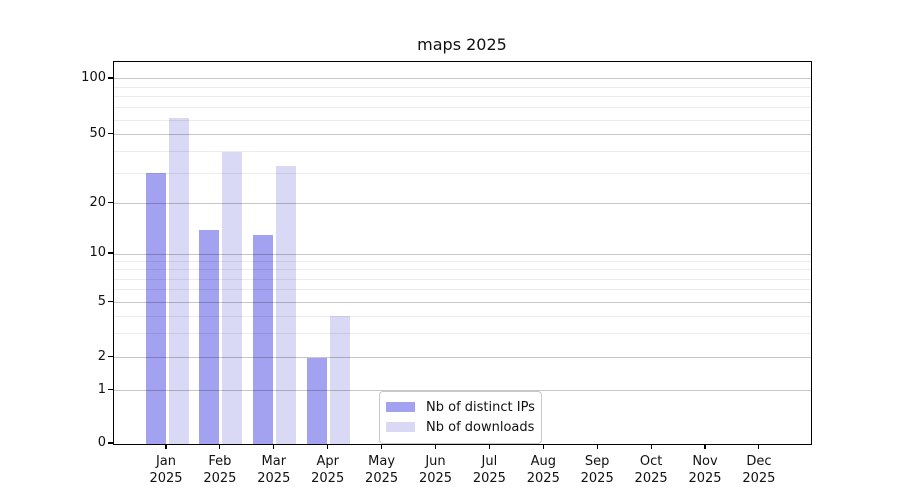 Image resolution: width=900 pixels, height=500 pixels. Describe the element at coordinates (435, 470) in the screenshot. I see `x-tick-label-jun: Jun 2025` at that location.